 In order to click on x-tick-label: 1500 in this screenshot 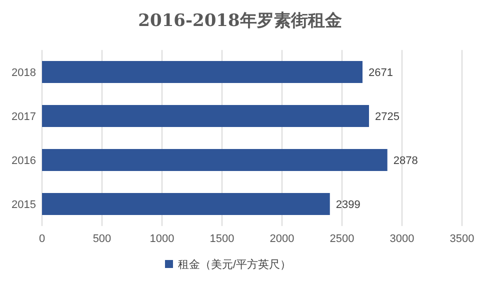, I will do `click(222, 239)`.